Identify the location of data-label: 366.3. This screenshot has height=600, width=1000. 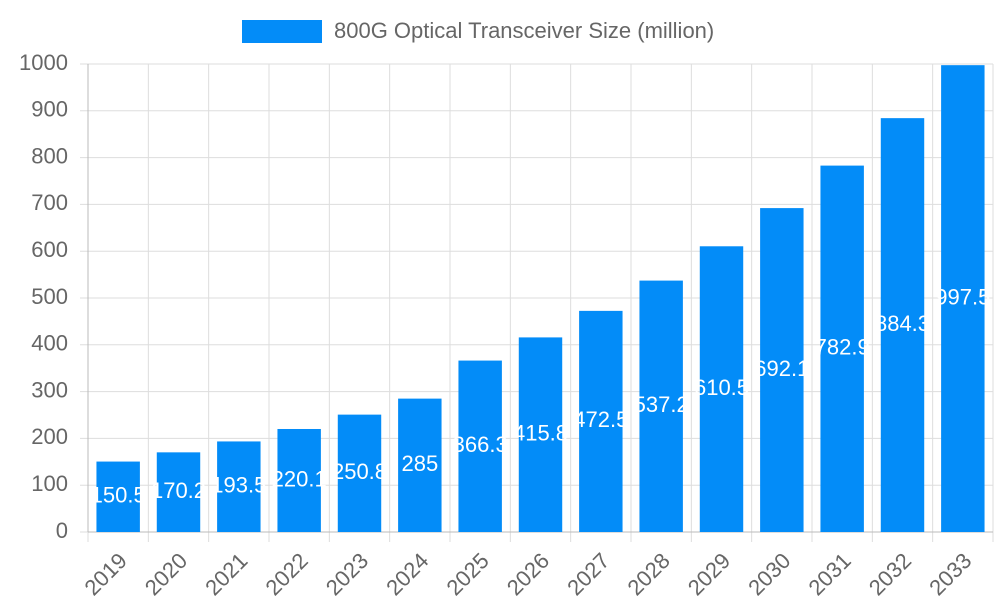
(480, 444).